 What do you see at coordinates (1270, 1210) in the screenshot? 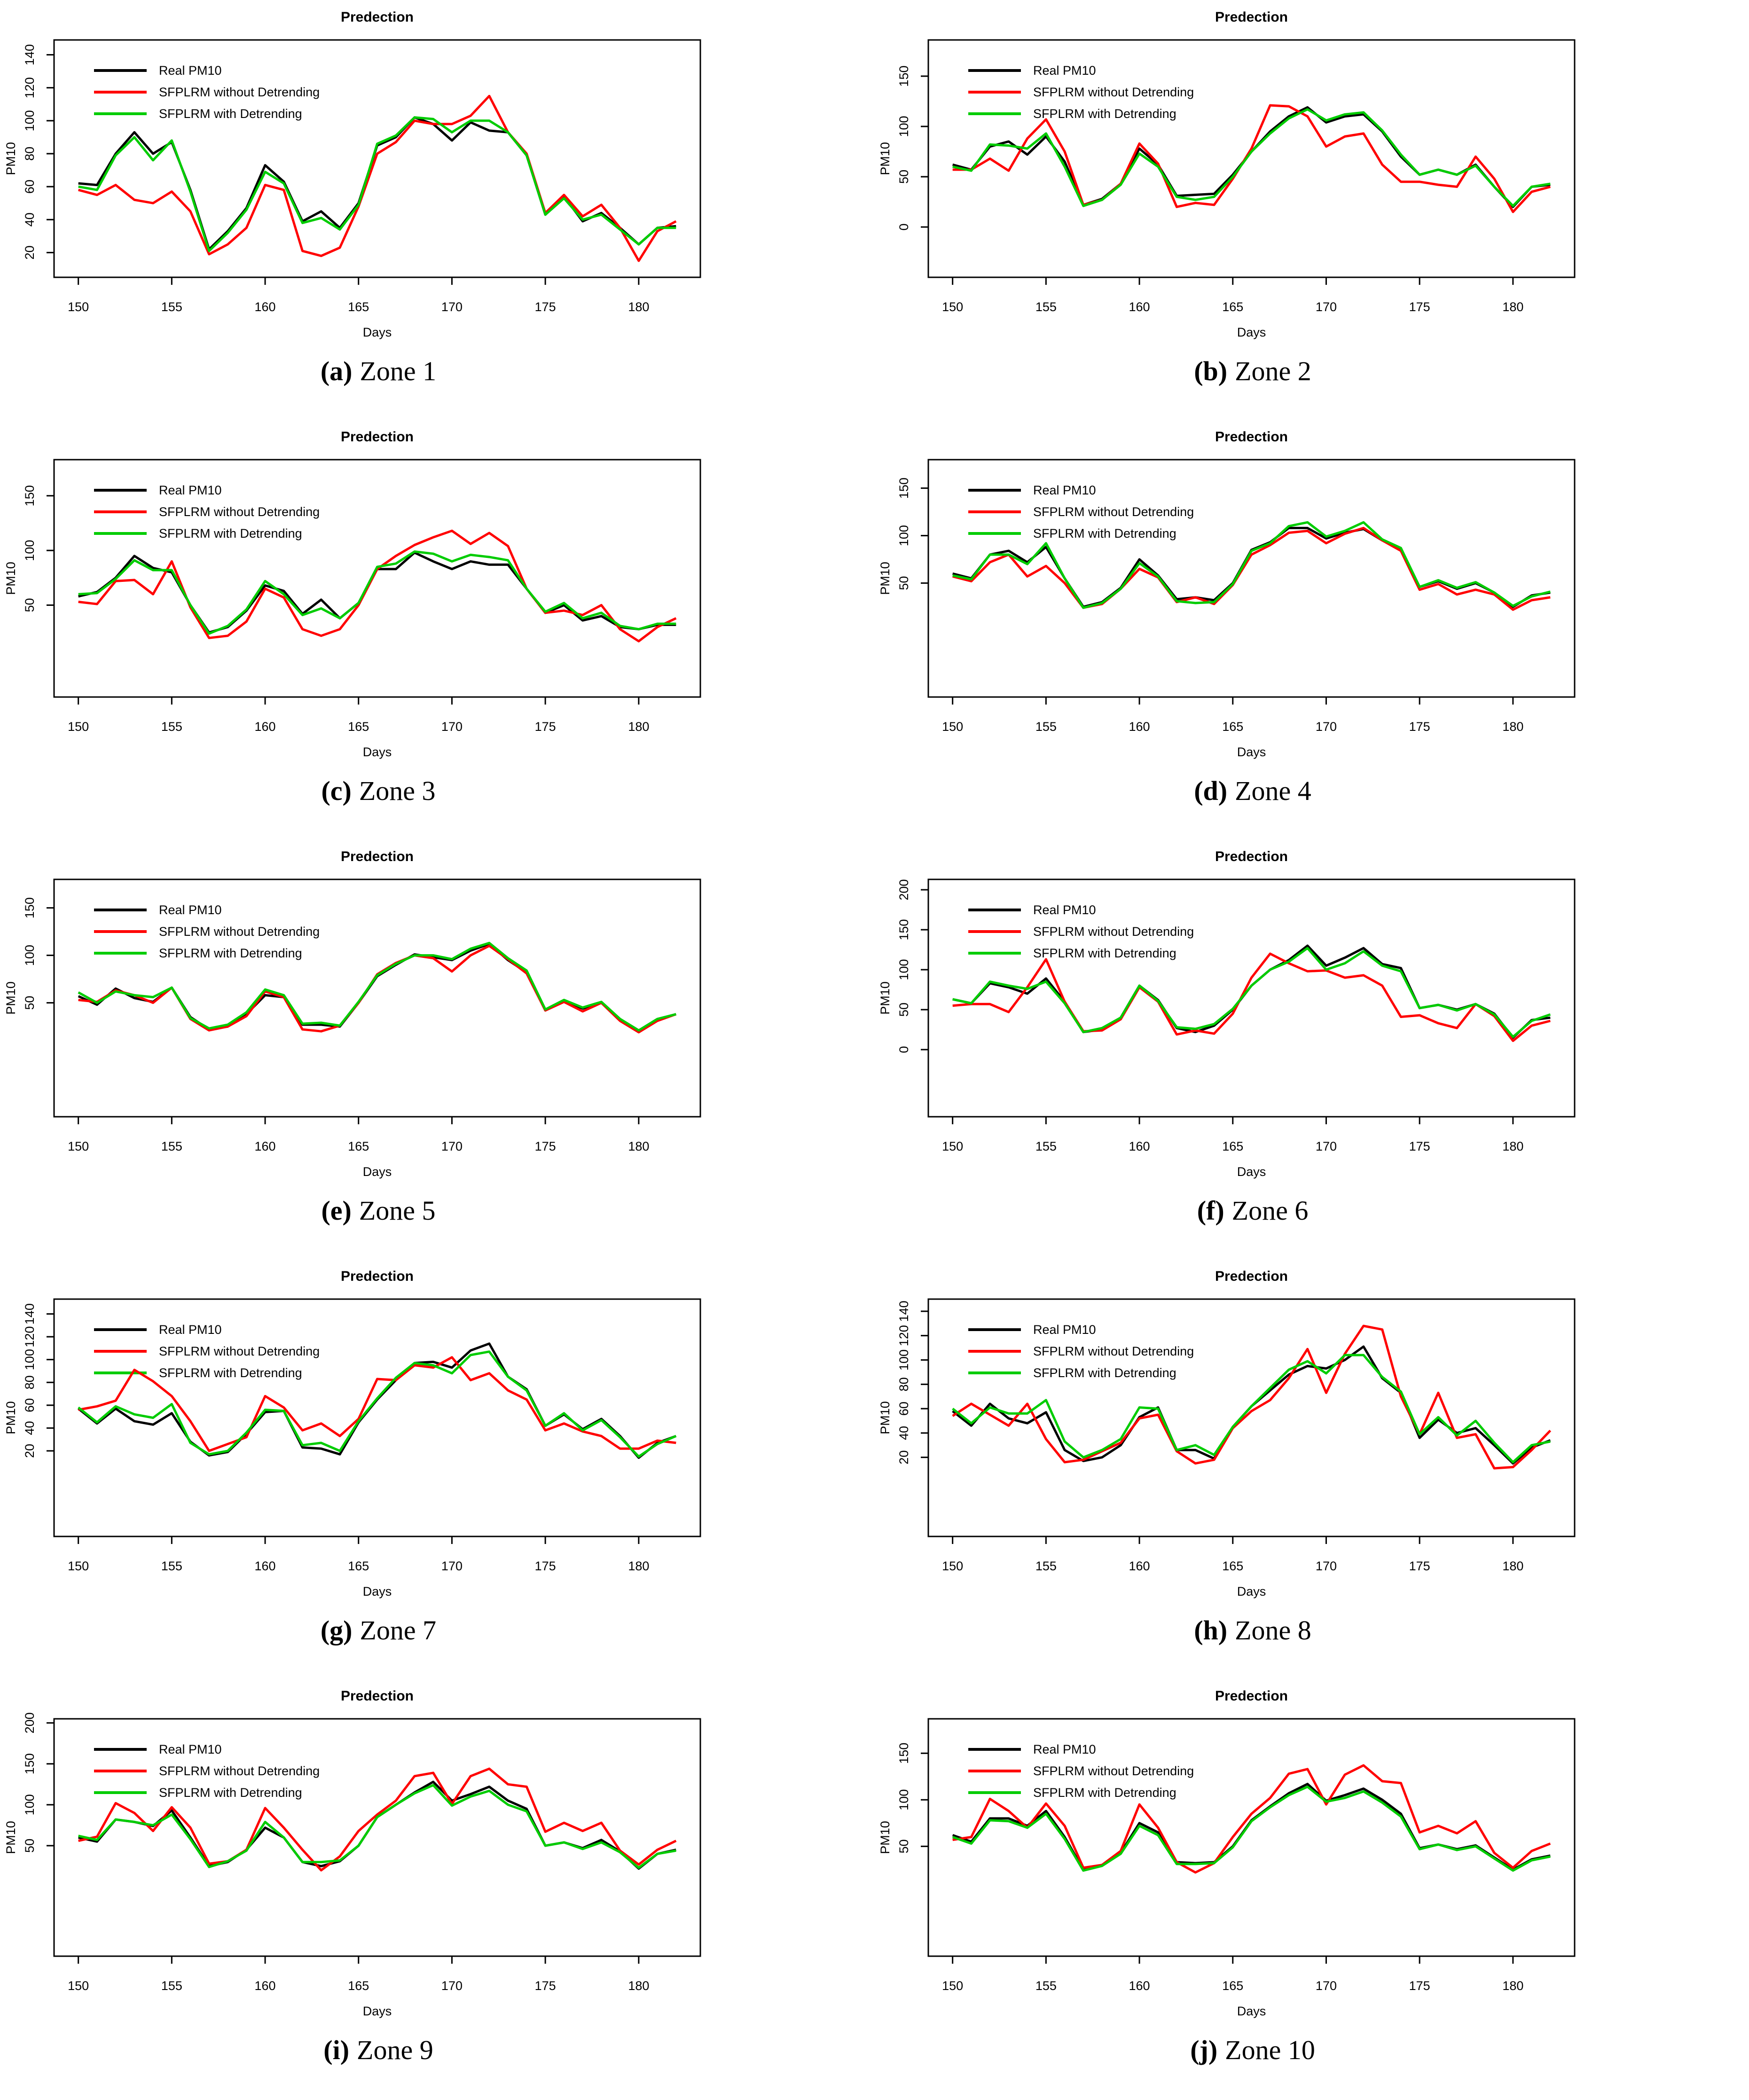
I see `caption-zone: Zone 6` at bounding box center [1270, 1210].